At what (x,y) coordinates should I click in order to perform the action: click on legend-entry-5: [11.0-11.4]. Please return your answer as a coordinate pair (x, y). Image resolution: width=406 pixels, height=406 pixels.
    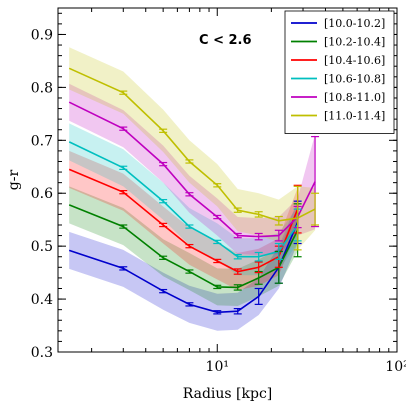
    Looking at the image, I should click on (338, 116).